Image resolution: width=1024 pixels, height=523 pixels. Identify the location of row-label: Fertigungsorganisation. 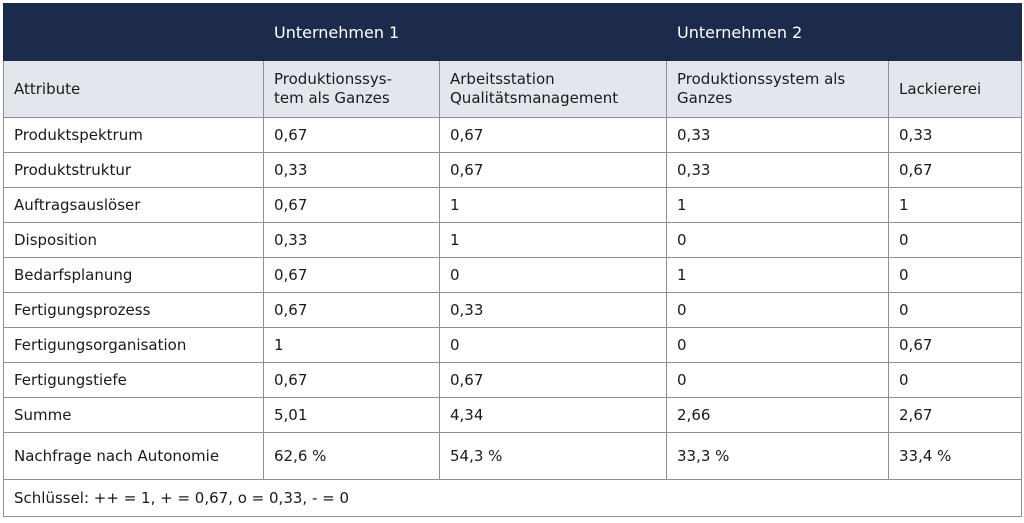
(133, 345).